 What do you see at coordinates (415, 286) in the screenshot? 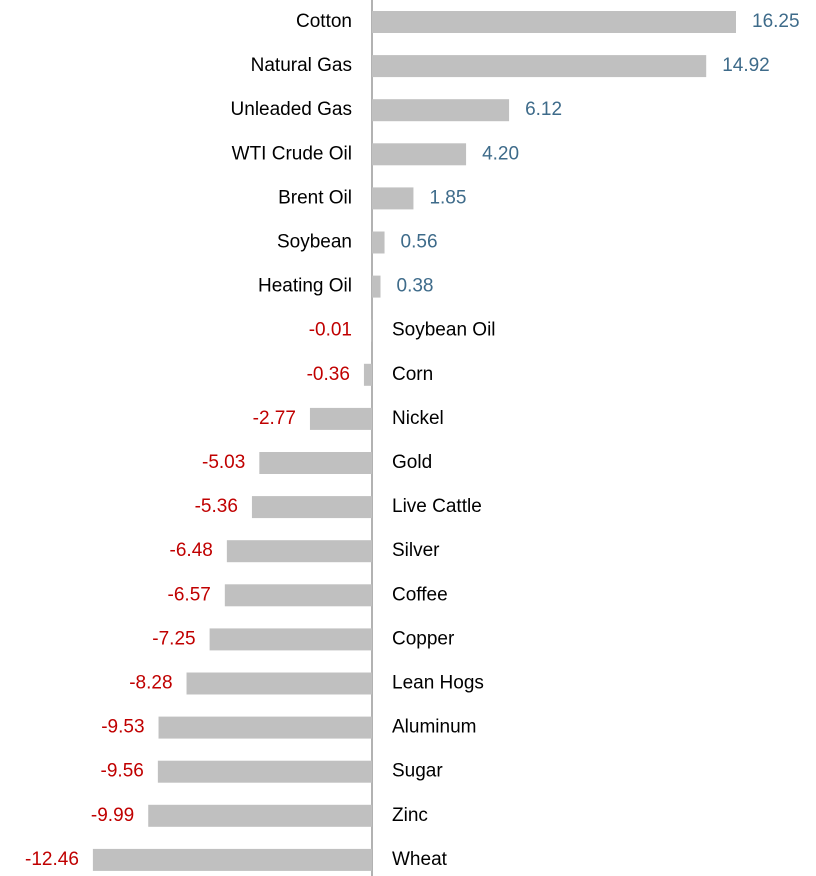
I see `value-label: 0.38` at bounding box center [415, 286].